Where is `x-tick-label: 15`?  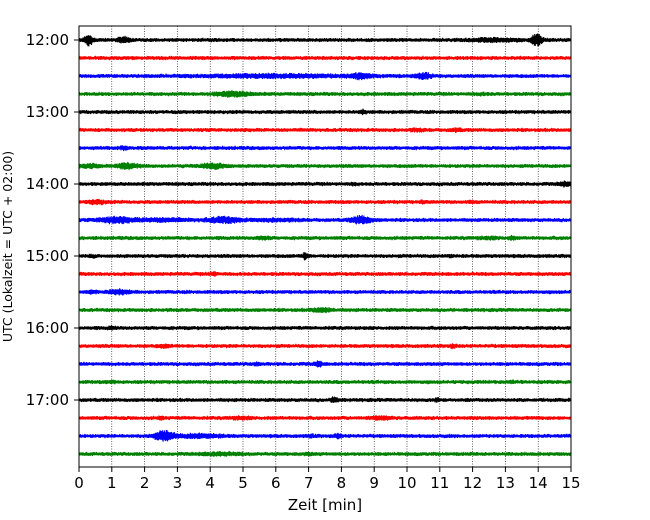 x-tick-label: 15 is located at coordinates (570, 483).